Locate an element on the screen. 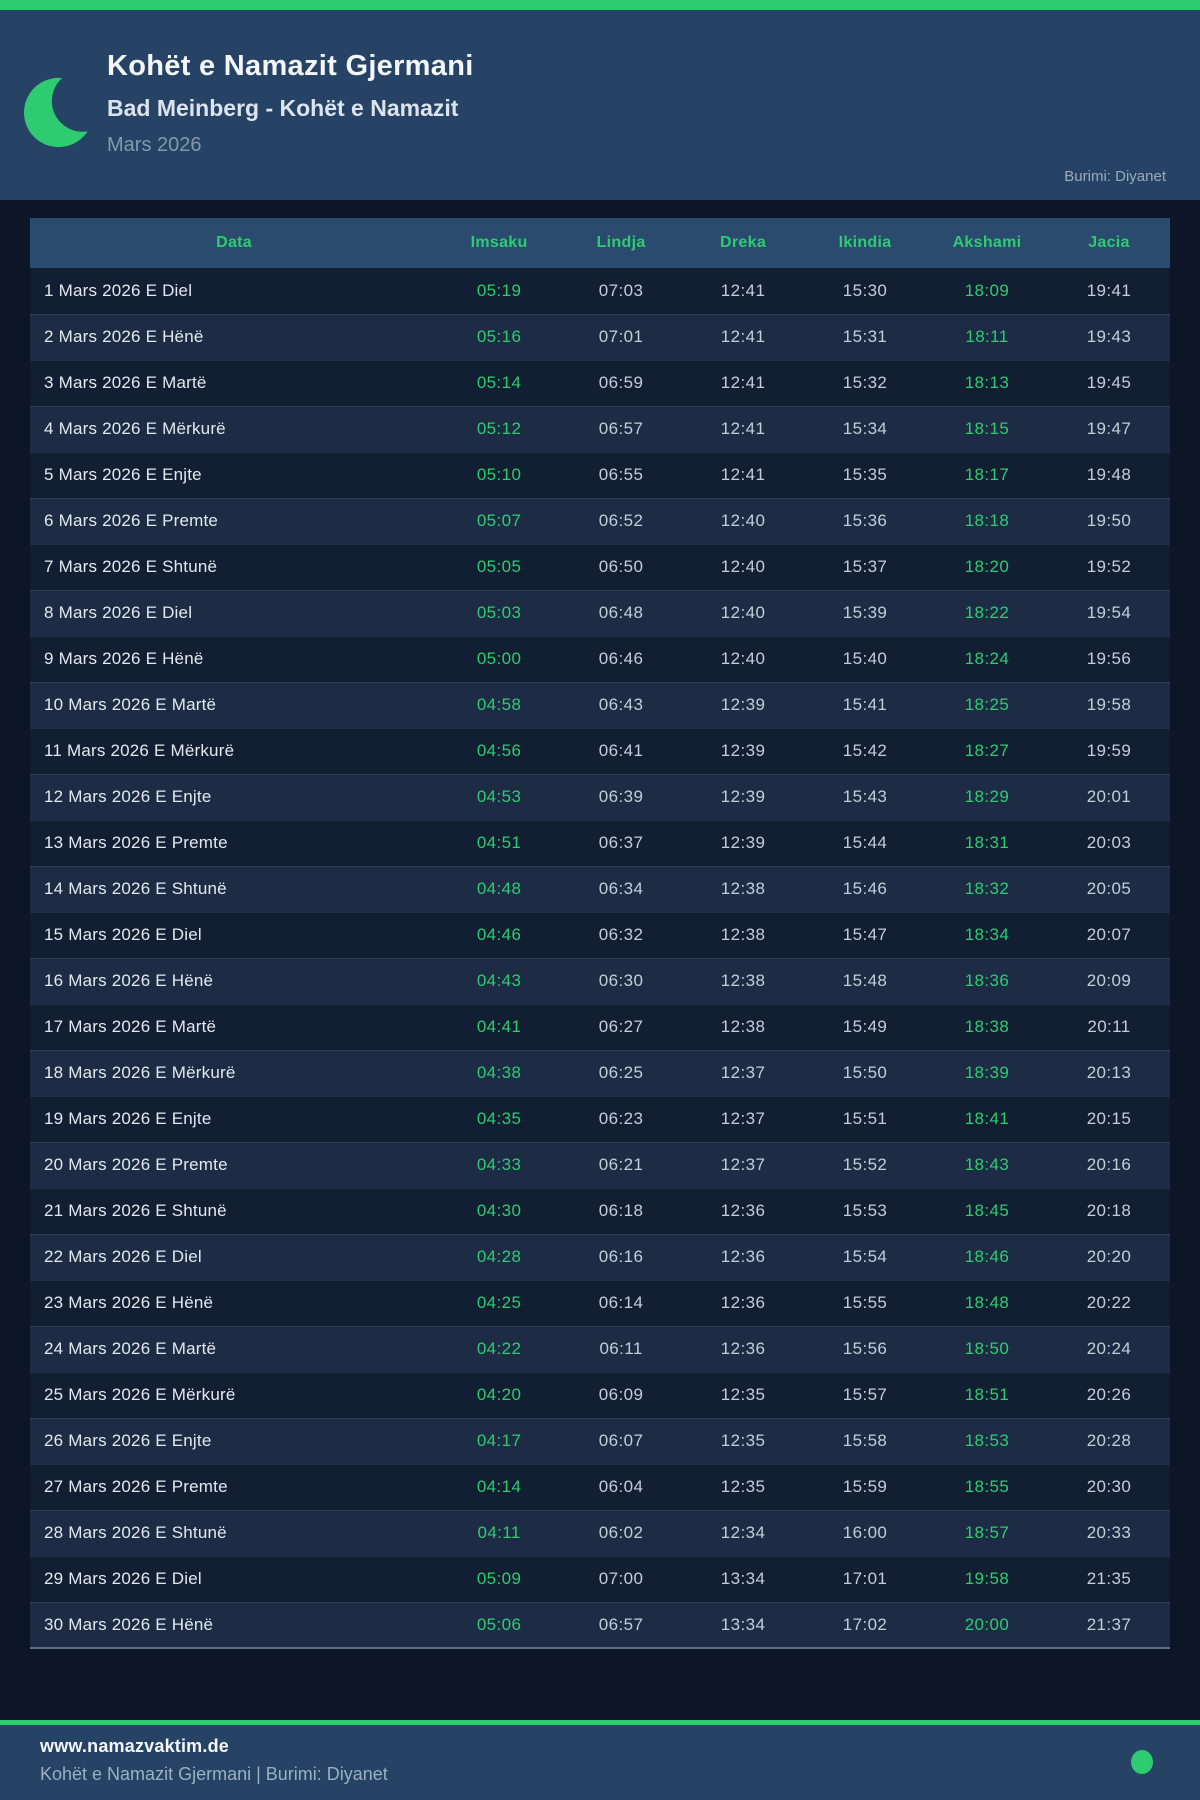 This screenshot has height=1800, width=1200. imsaku-cell: 04:43 is located at coordinates (499, 980).